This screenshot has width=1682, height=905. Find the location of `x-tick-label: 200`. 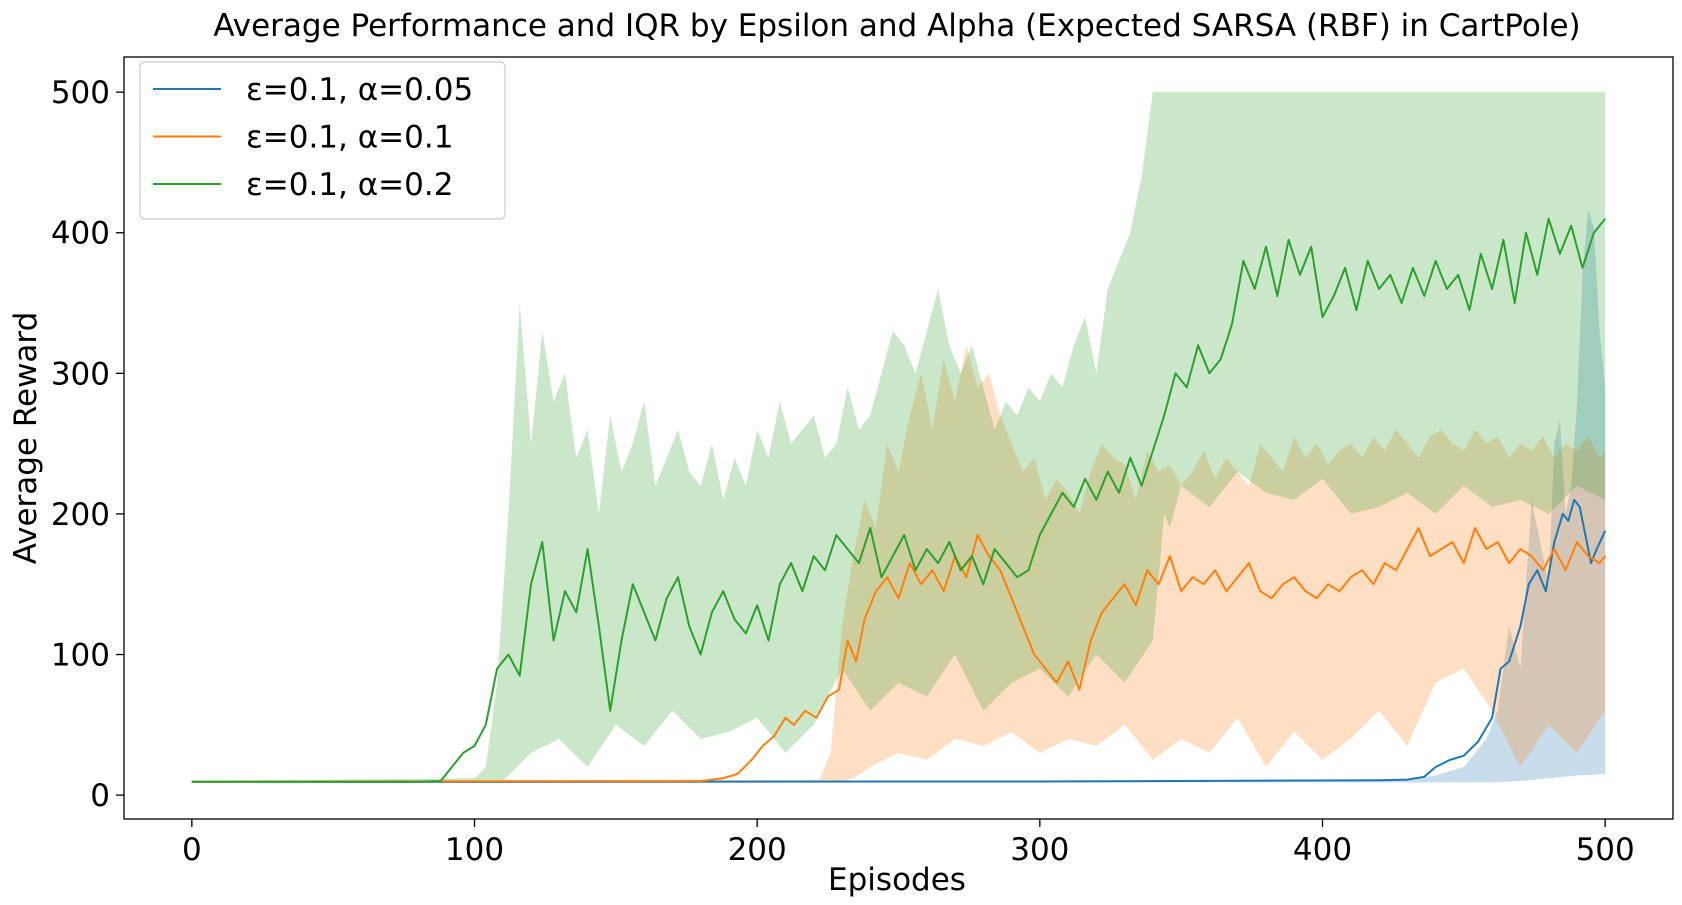

x-tick-label: 200 is located at coordinates (757, 850).